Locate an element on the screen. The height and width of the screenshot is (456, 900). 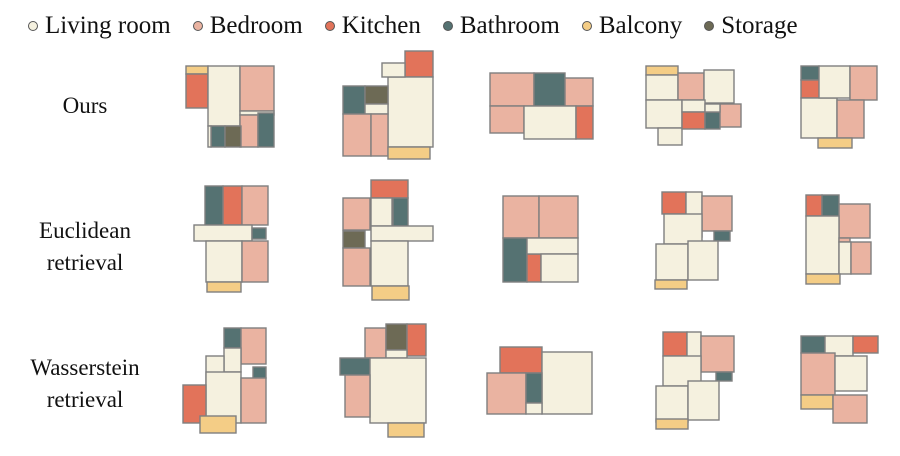
floor-plan-r3-c1 is located at coordinates (224, 380).